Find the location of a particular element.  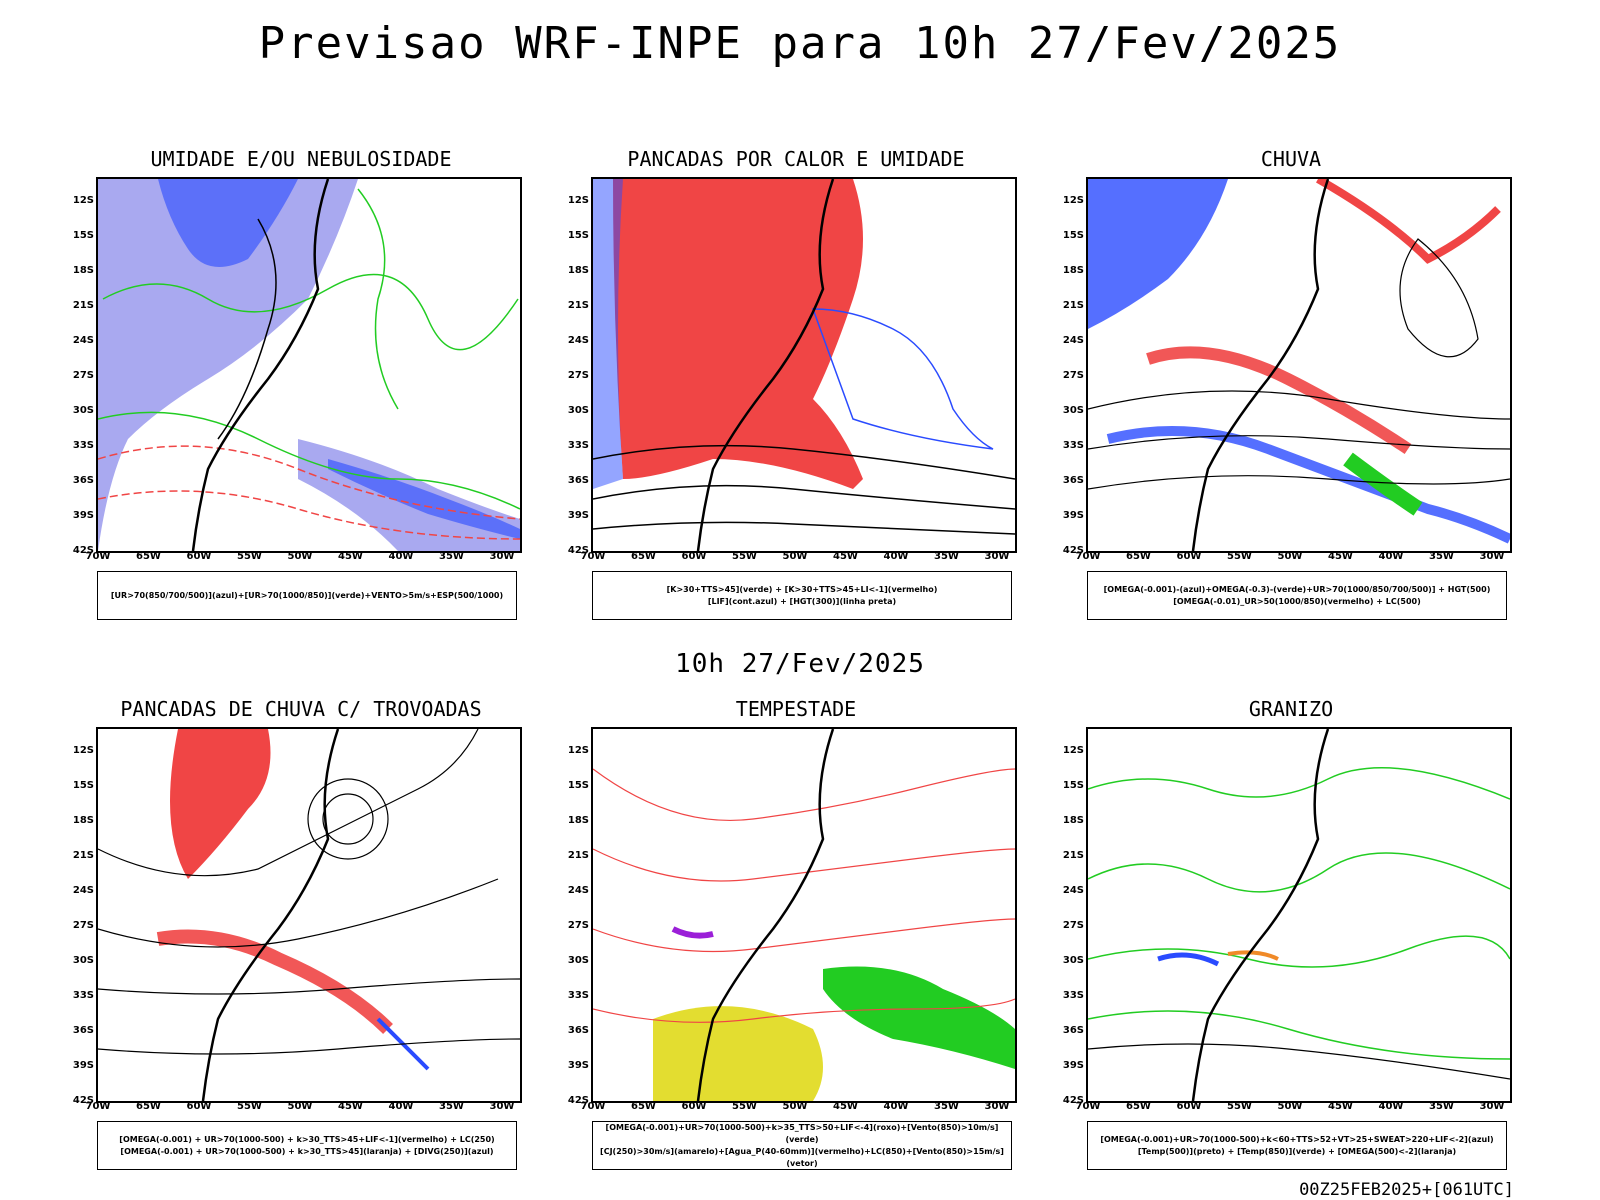

panel-title-umidade: UMIDADE E/OU NEBULOSIDADE is located at coordinates (301, 159).